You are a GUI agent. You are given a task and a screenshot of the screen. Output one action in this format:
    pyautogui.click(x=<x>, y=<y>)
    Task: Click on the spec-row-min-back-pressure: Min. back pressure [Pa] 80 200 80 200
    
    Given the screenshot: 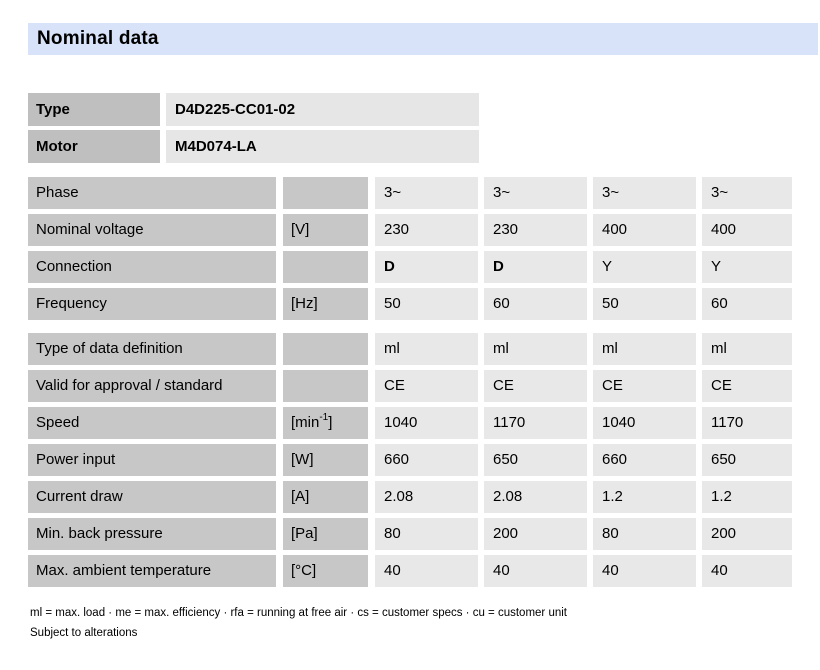 What is the action you would take?
    pyautogui.click(x=424, y=534)
    